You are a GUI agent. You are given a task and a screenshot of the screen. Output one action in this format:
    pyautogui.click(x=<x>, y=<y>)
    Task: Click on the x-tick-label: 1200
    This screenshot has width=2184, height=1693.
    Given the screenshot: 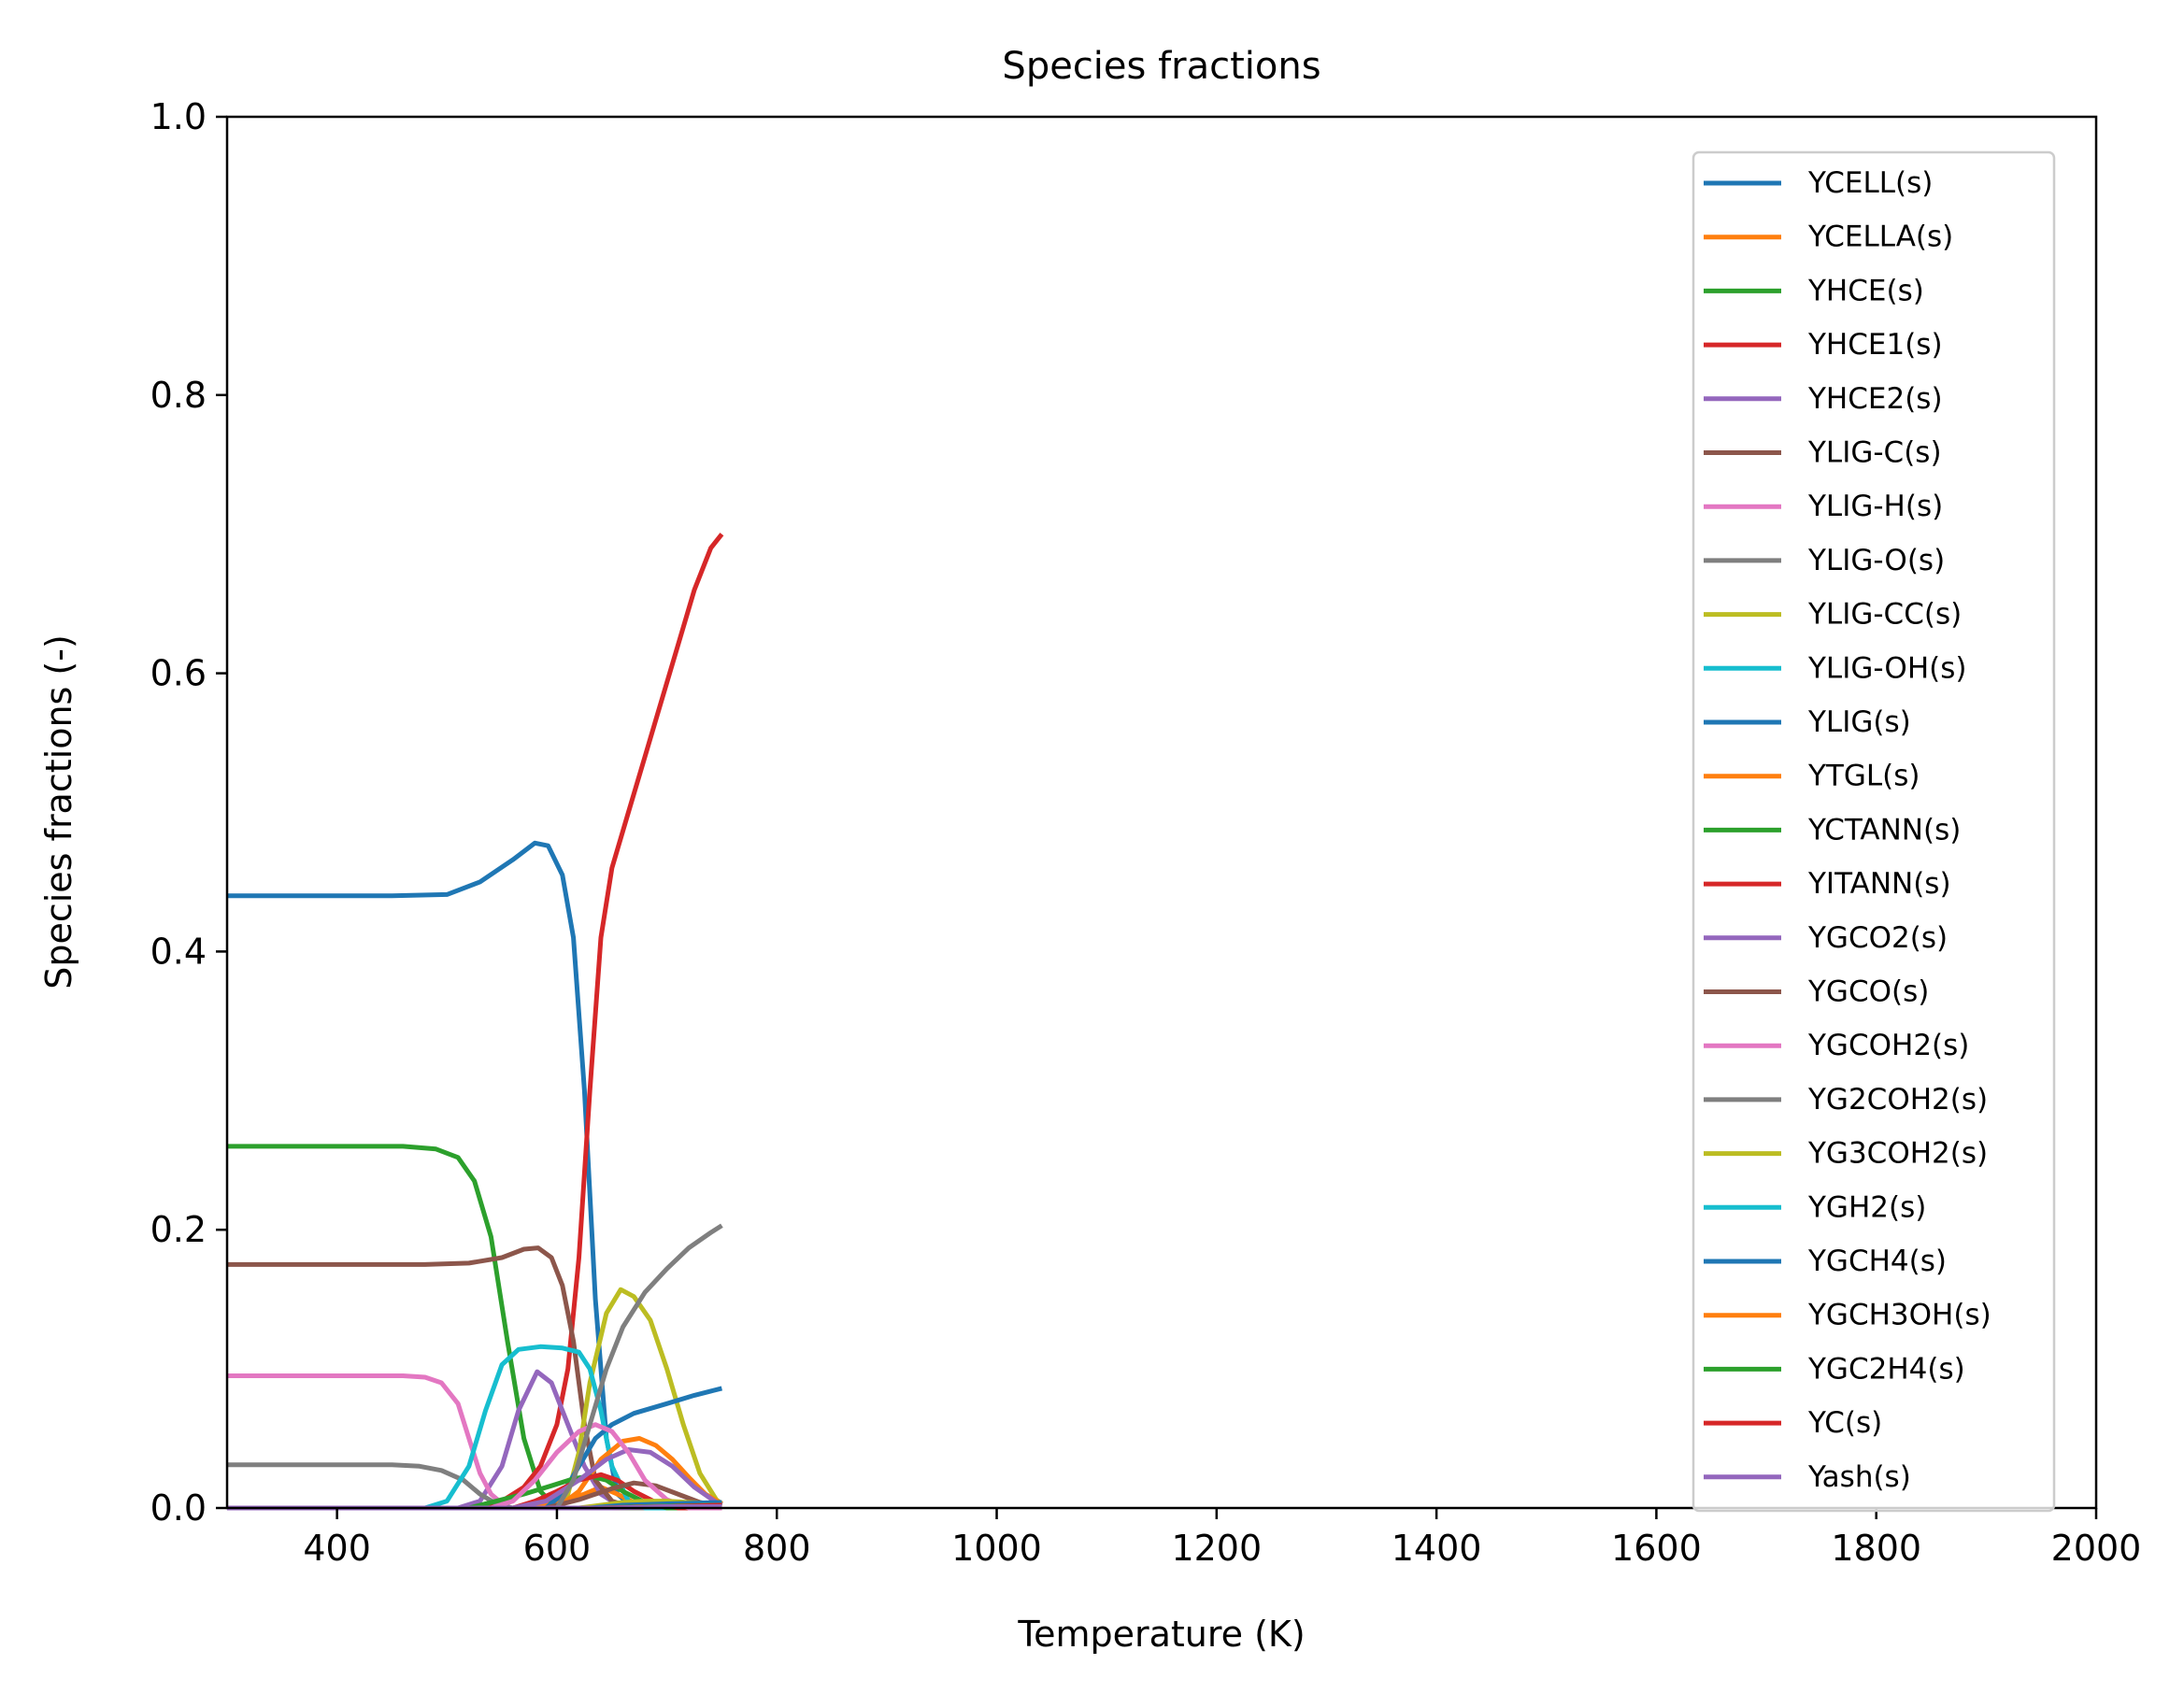 What is the action you would take?
    pyautogui.click(x=1216, y=1548)
    